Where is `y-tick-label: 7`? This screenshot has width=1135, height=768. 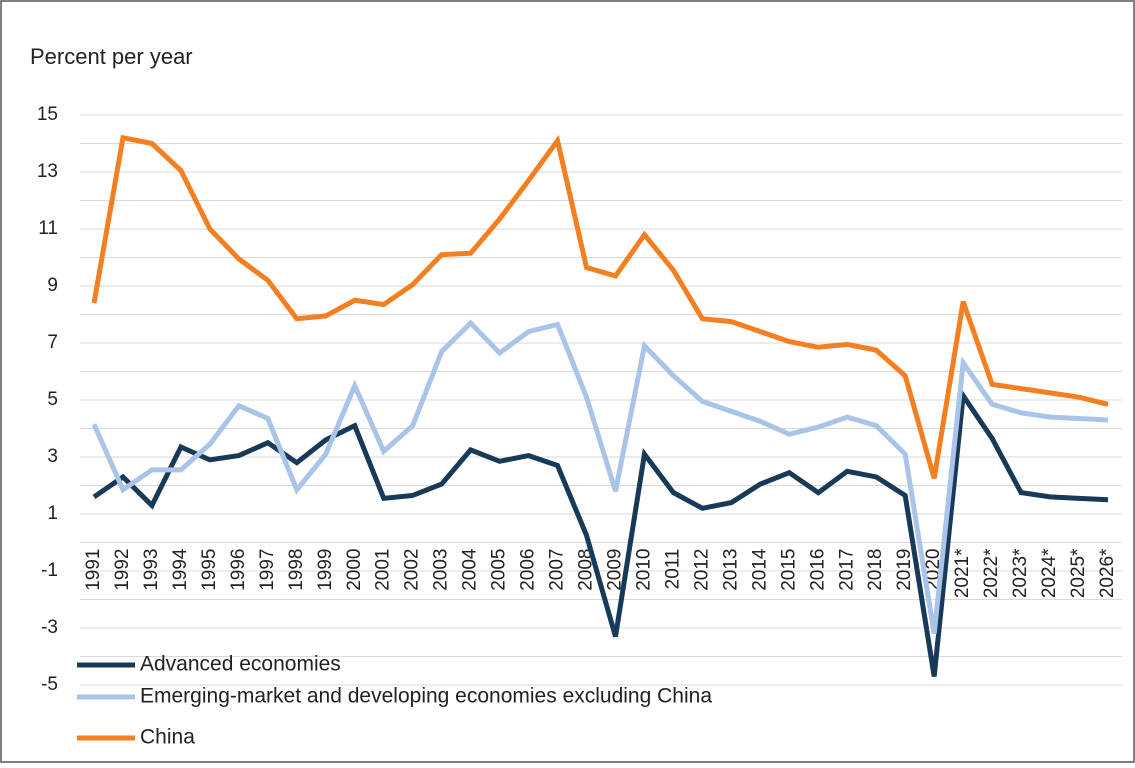
y-tick-label: 7 is located at coordinates (52, 342).